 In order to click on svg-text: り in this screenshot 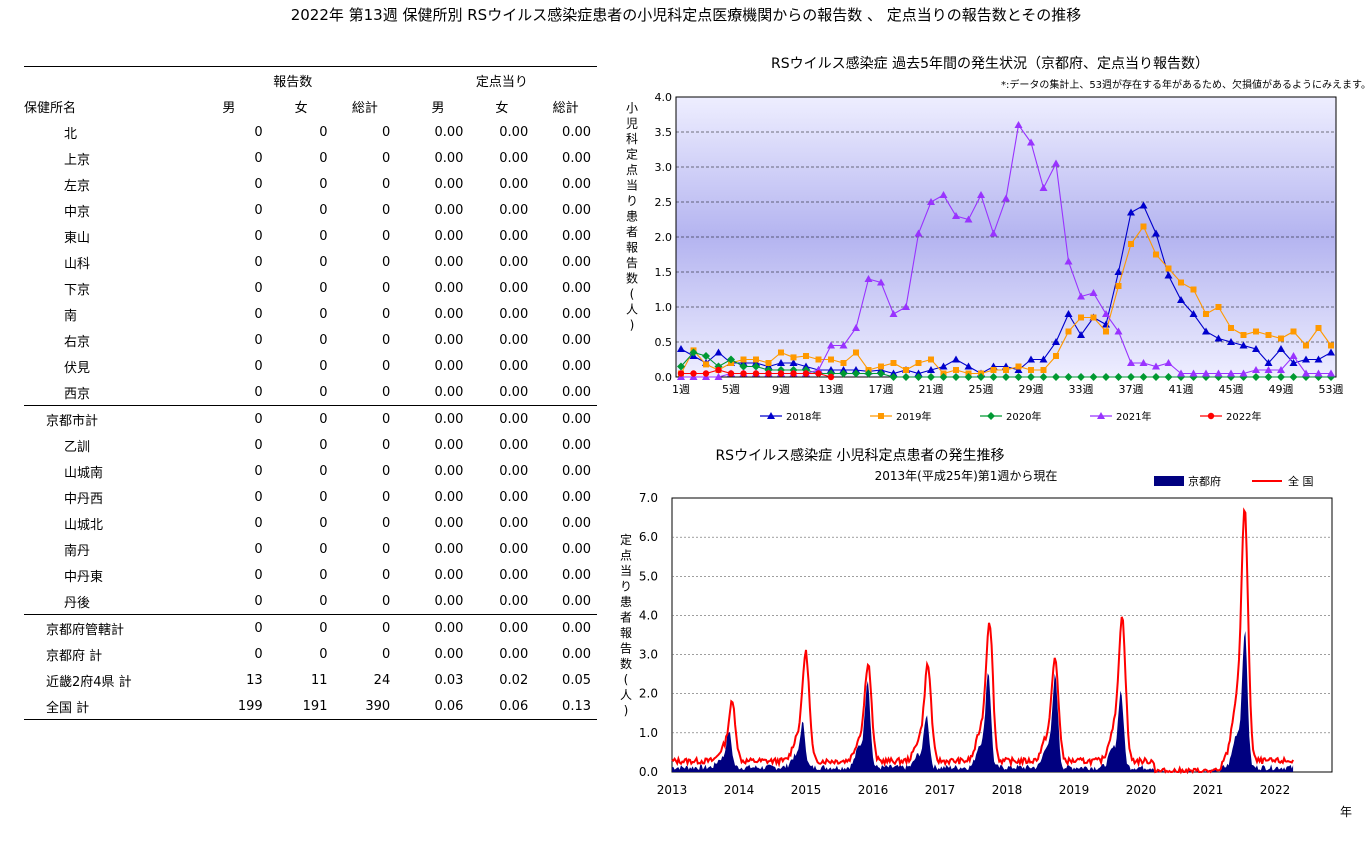, I will do `click(626, 587)`.